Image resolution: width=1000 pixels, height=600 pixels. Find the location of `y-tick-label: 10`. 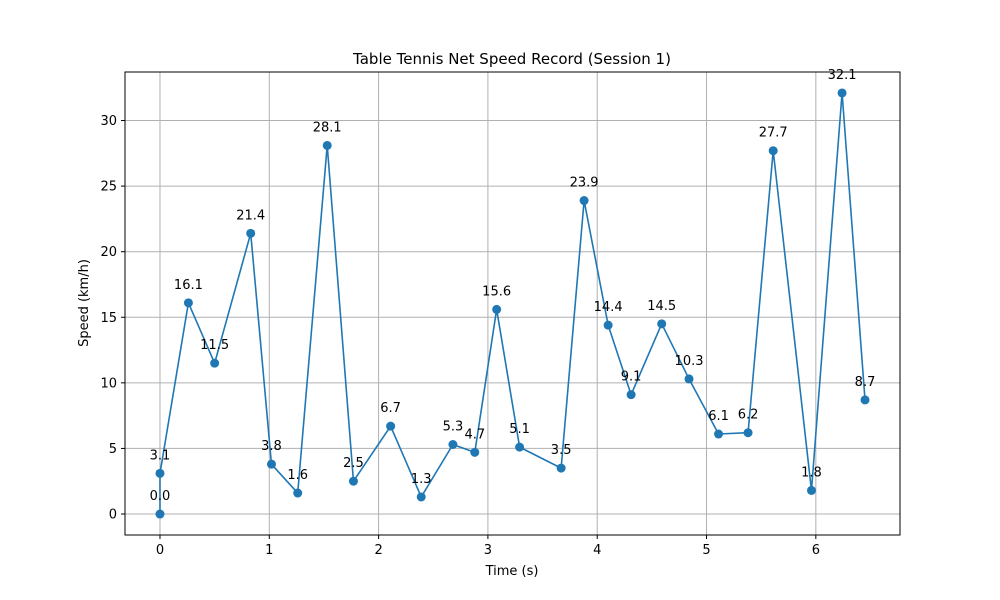

y-tick-label: 10 is located at coordinates (108, 383).